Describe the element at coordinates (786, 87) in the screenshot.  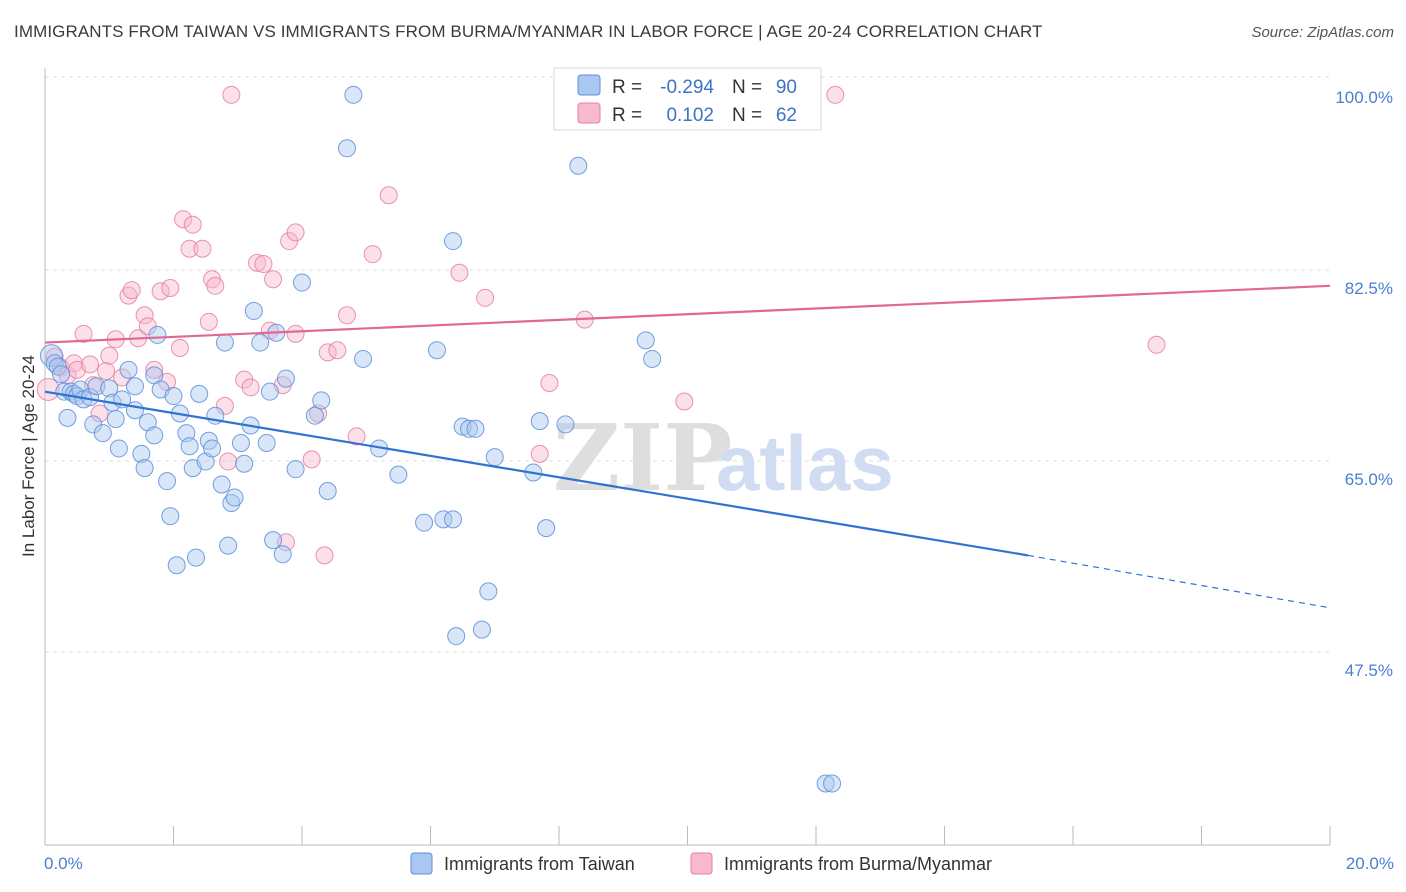
I see `legend-n-value-taiwan: 90` at that location.